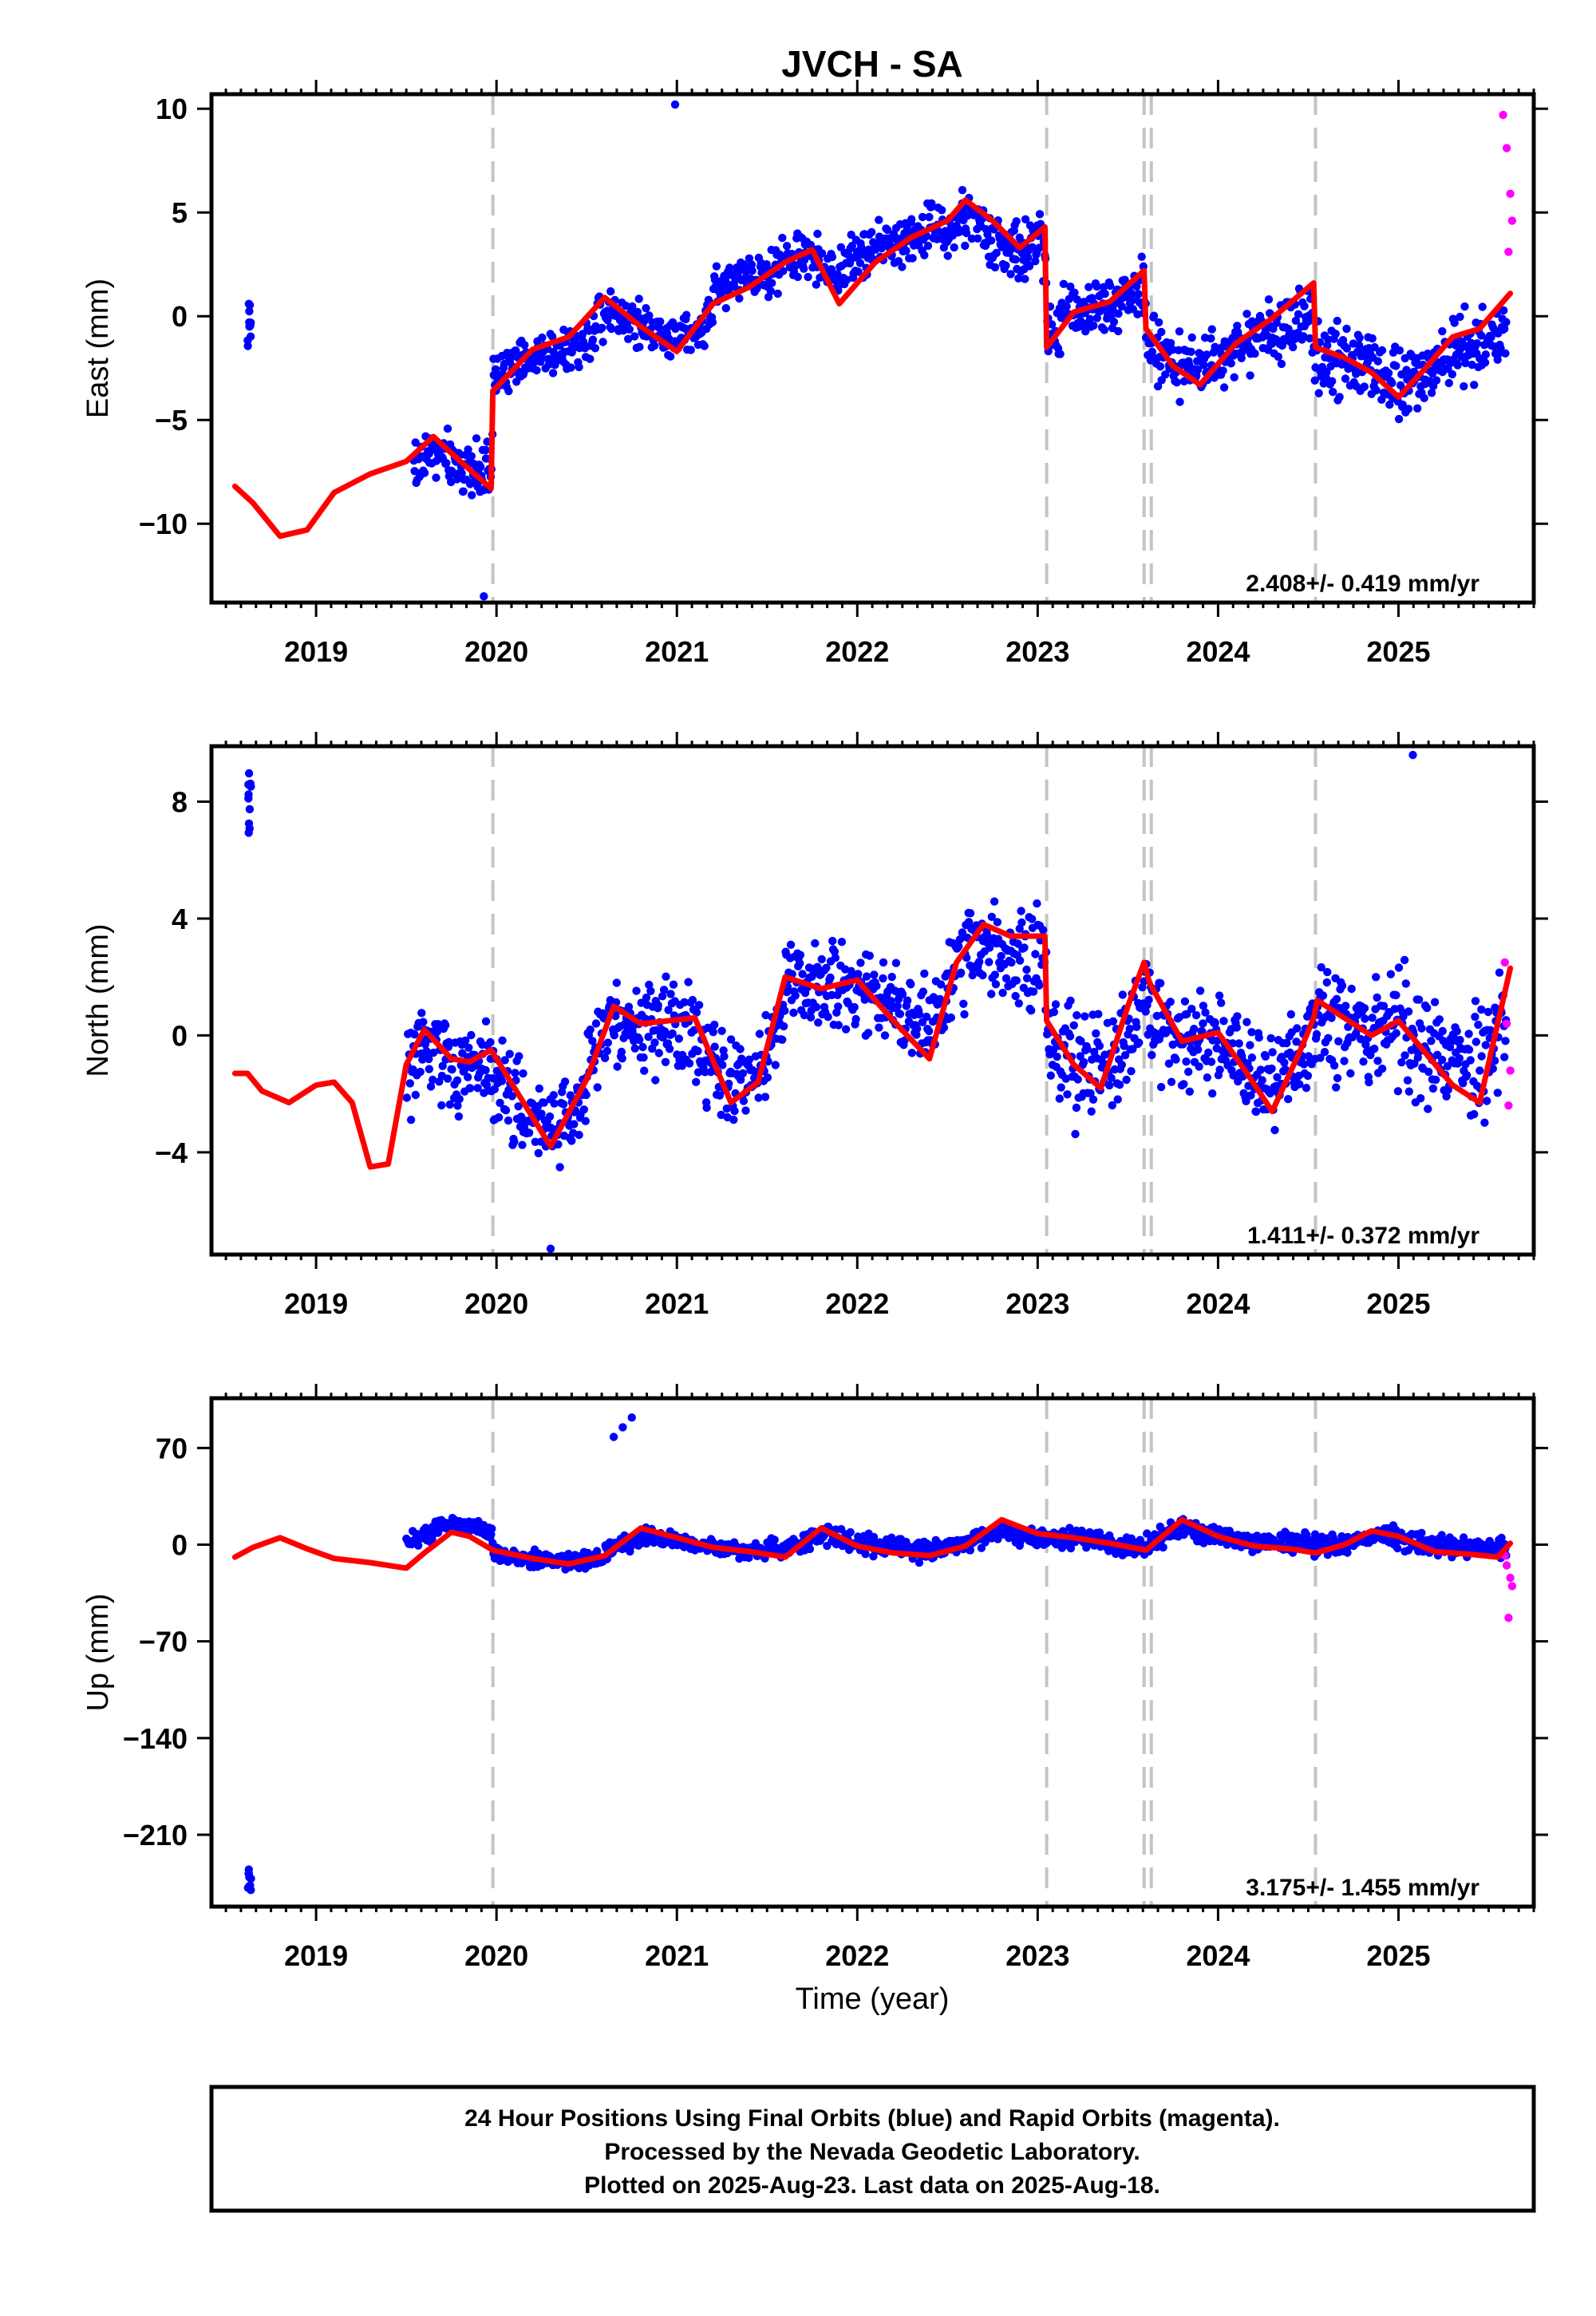 This screenshot has width=1596, height=2316. What do you see at coordinates (1037, 651) in the screenshot?
I see `east-x-tick-label: 2023` at bounding box center [1037, 651].